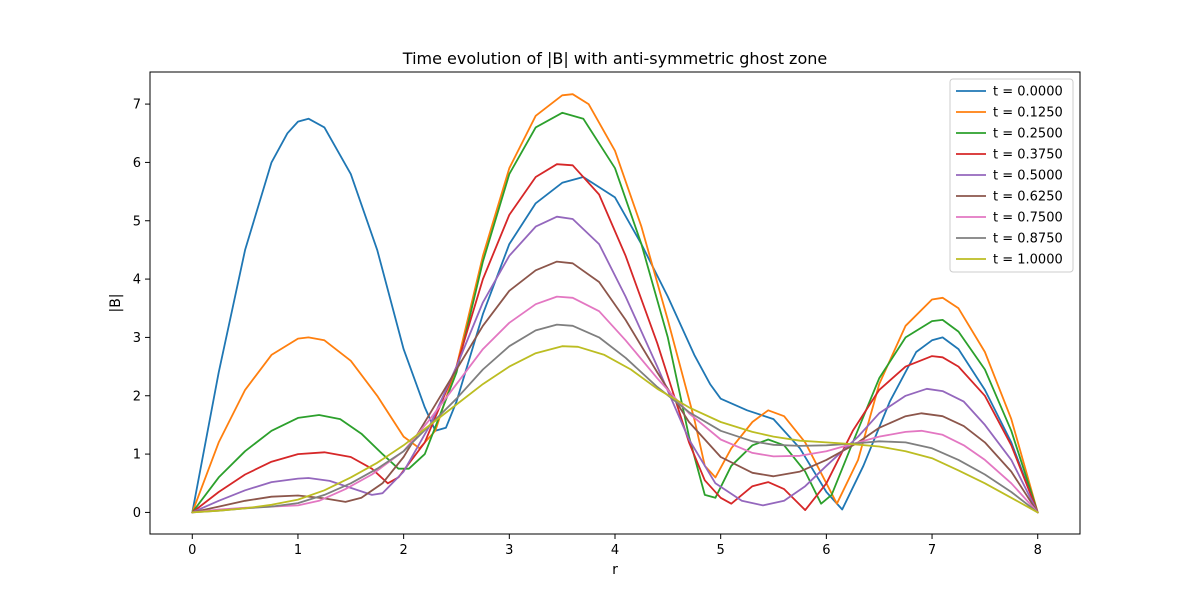 This screenshot has height=600, width=1200. I want to click on legend-label-6: t = 0.7500, so click(1028, 218).